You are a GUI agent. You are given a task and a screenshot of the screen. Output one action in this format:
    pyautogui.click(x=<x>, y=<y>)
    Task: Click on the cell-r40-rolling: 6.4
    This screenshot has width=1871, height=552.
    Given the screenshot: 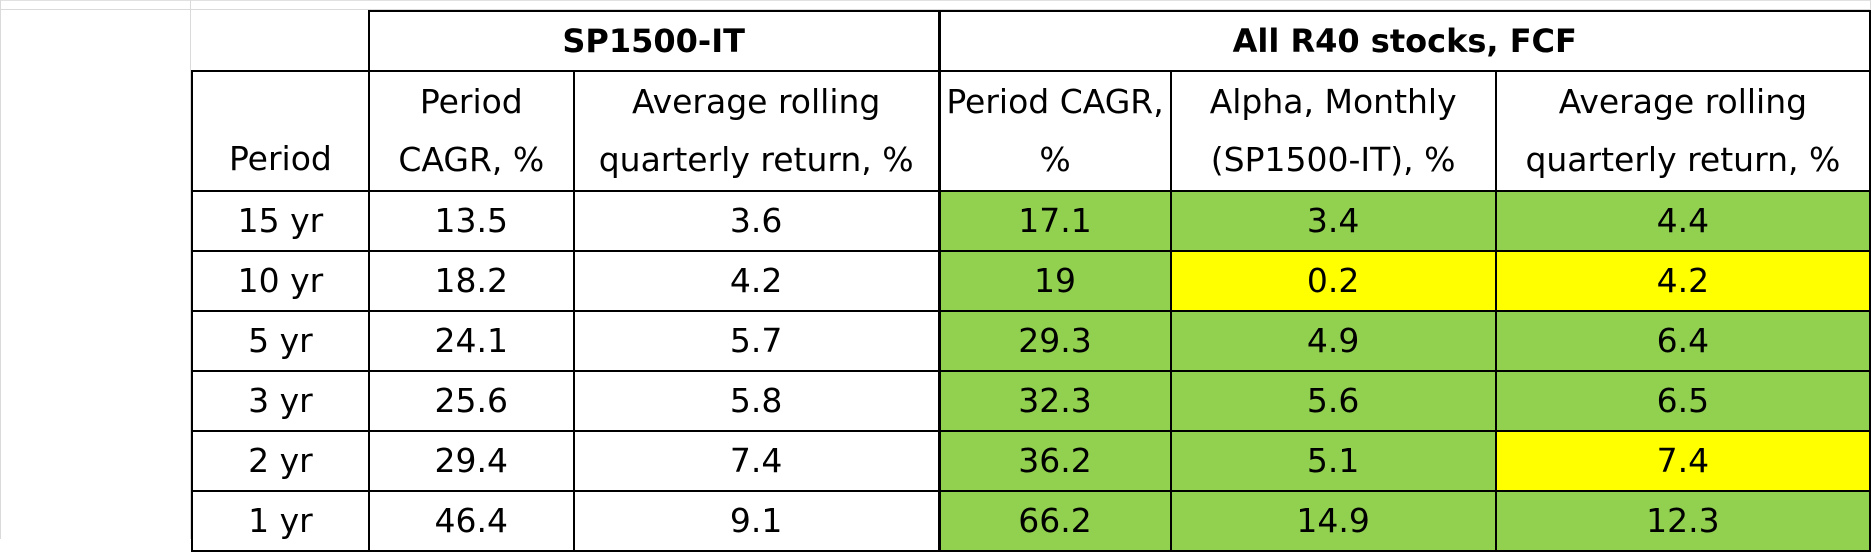 What is the action you would take?
    pyautogui.click(x=1682, y=341)
    